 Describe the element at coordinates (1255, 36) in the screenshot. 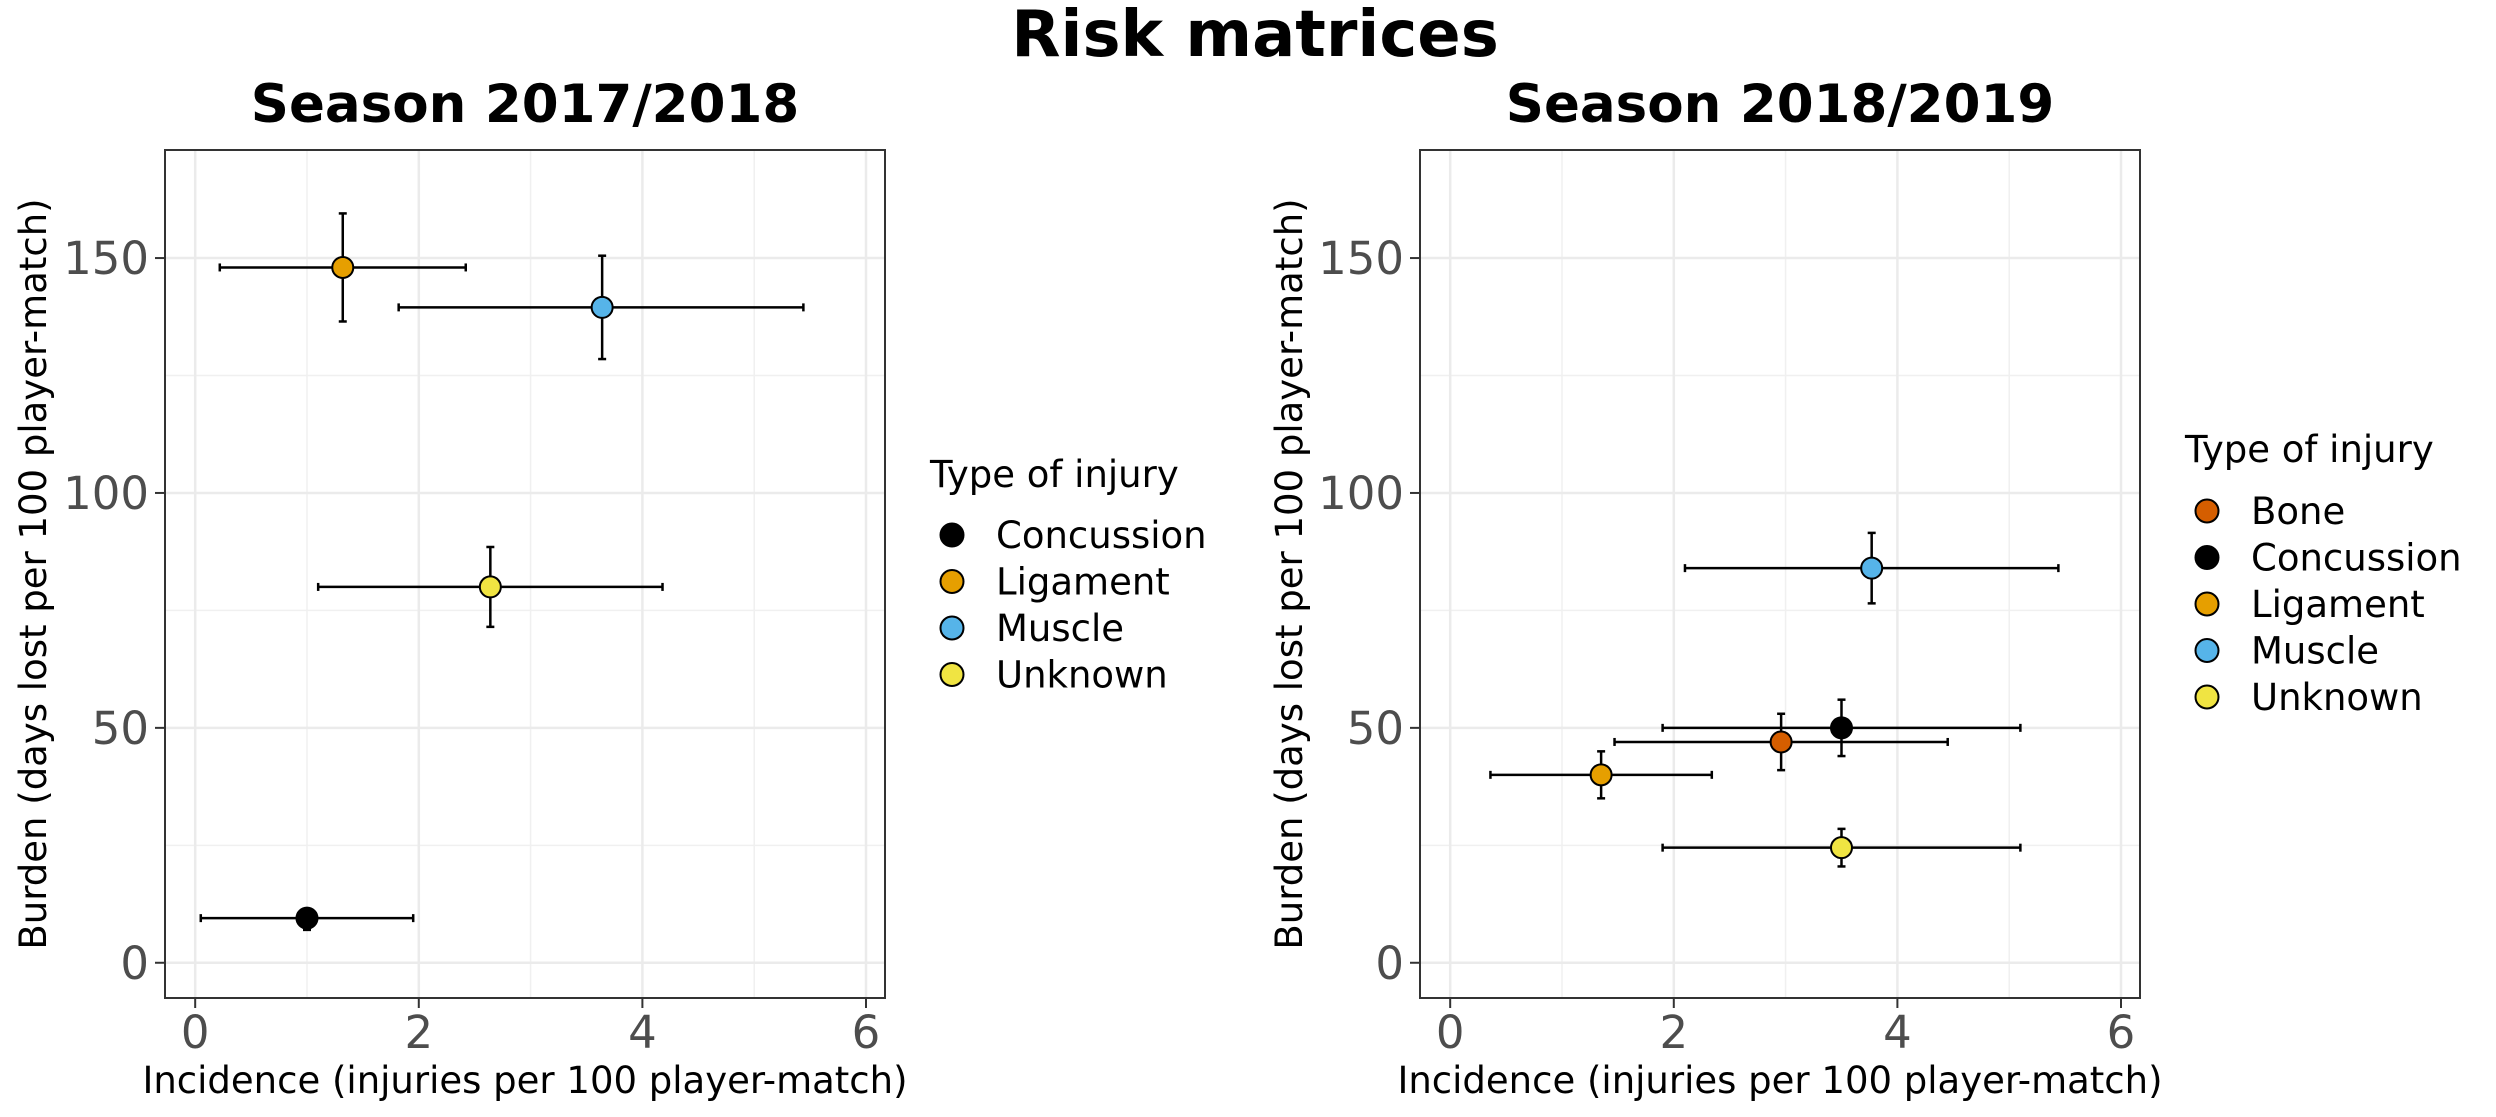

I see `figure-title: Risk matrices` at that location.